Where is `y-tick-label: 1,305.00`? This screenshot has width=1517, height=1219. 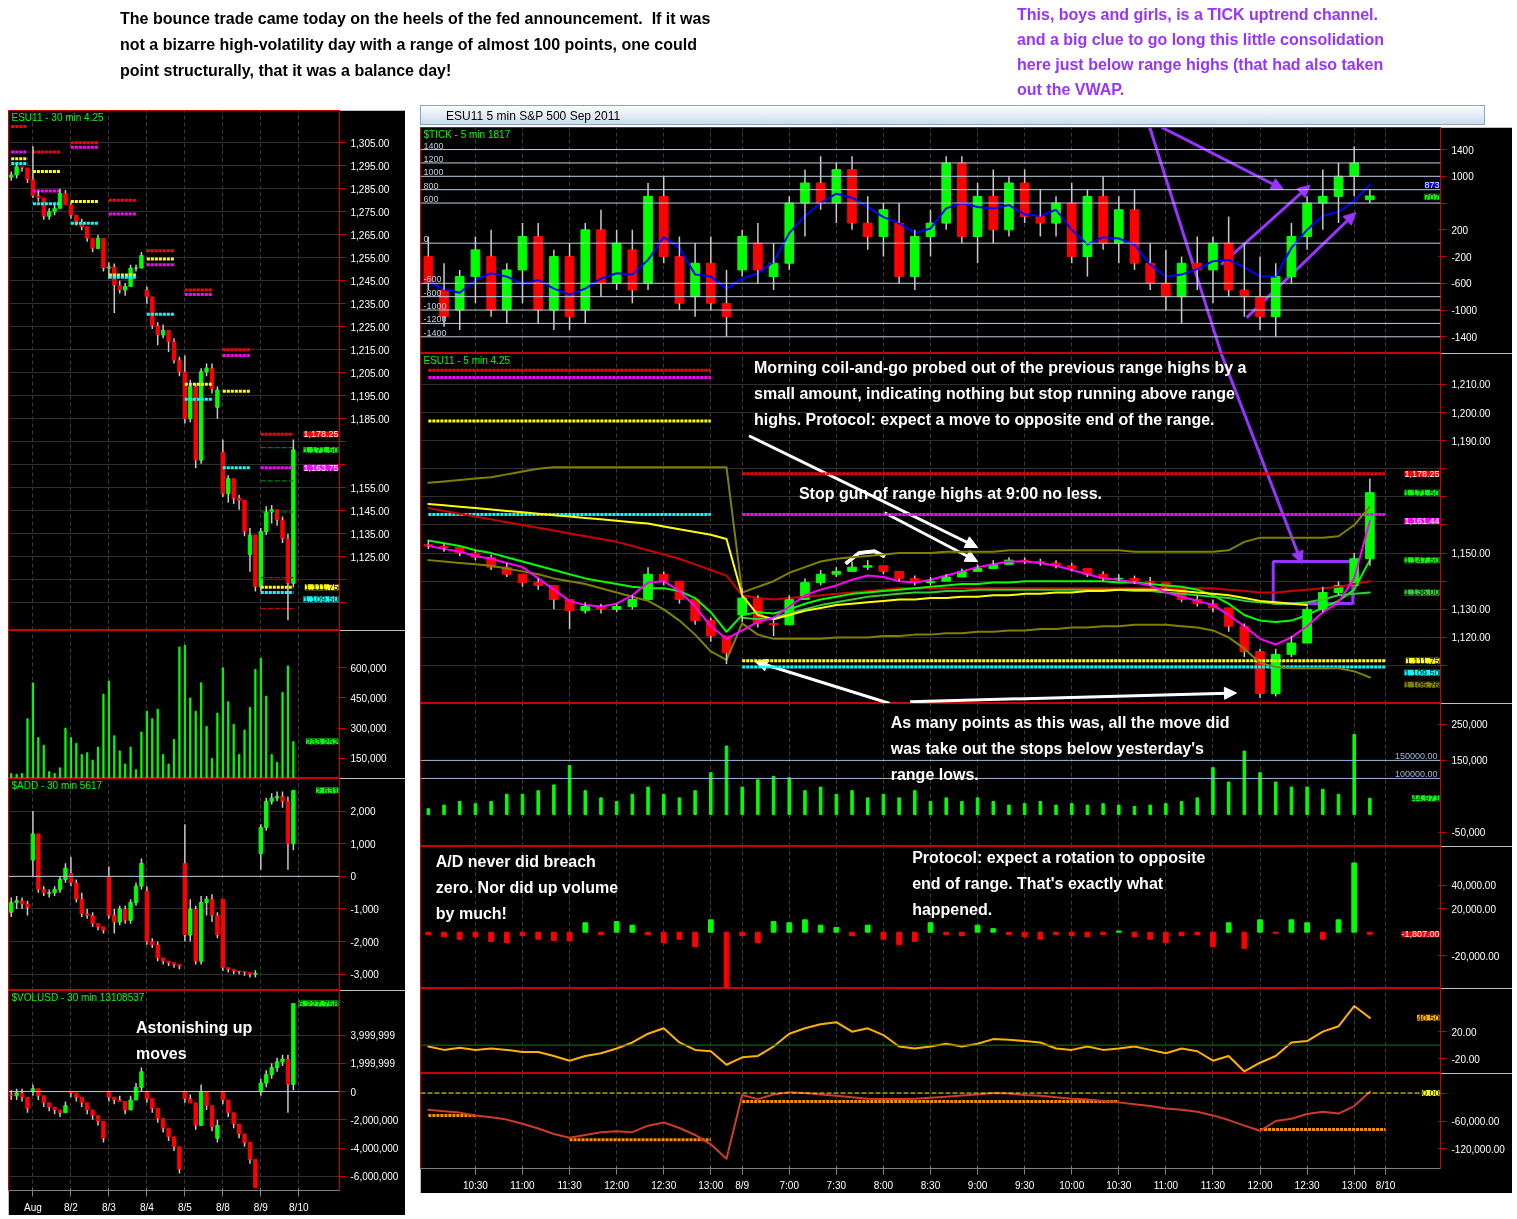 y-tick-label: 1,305.00 is located at coordinates (370, 143).